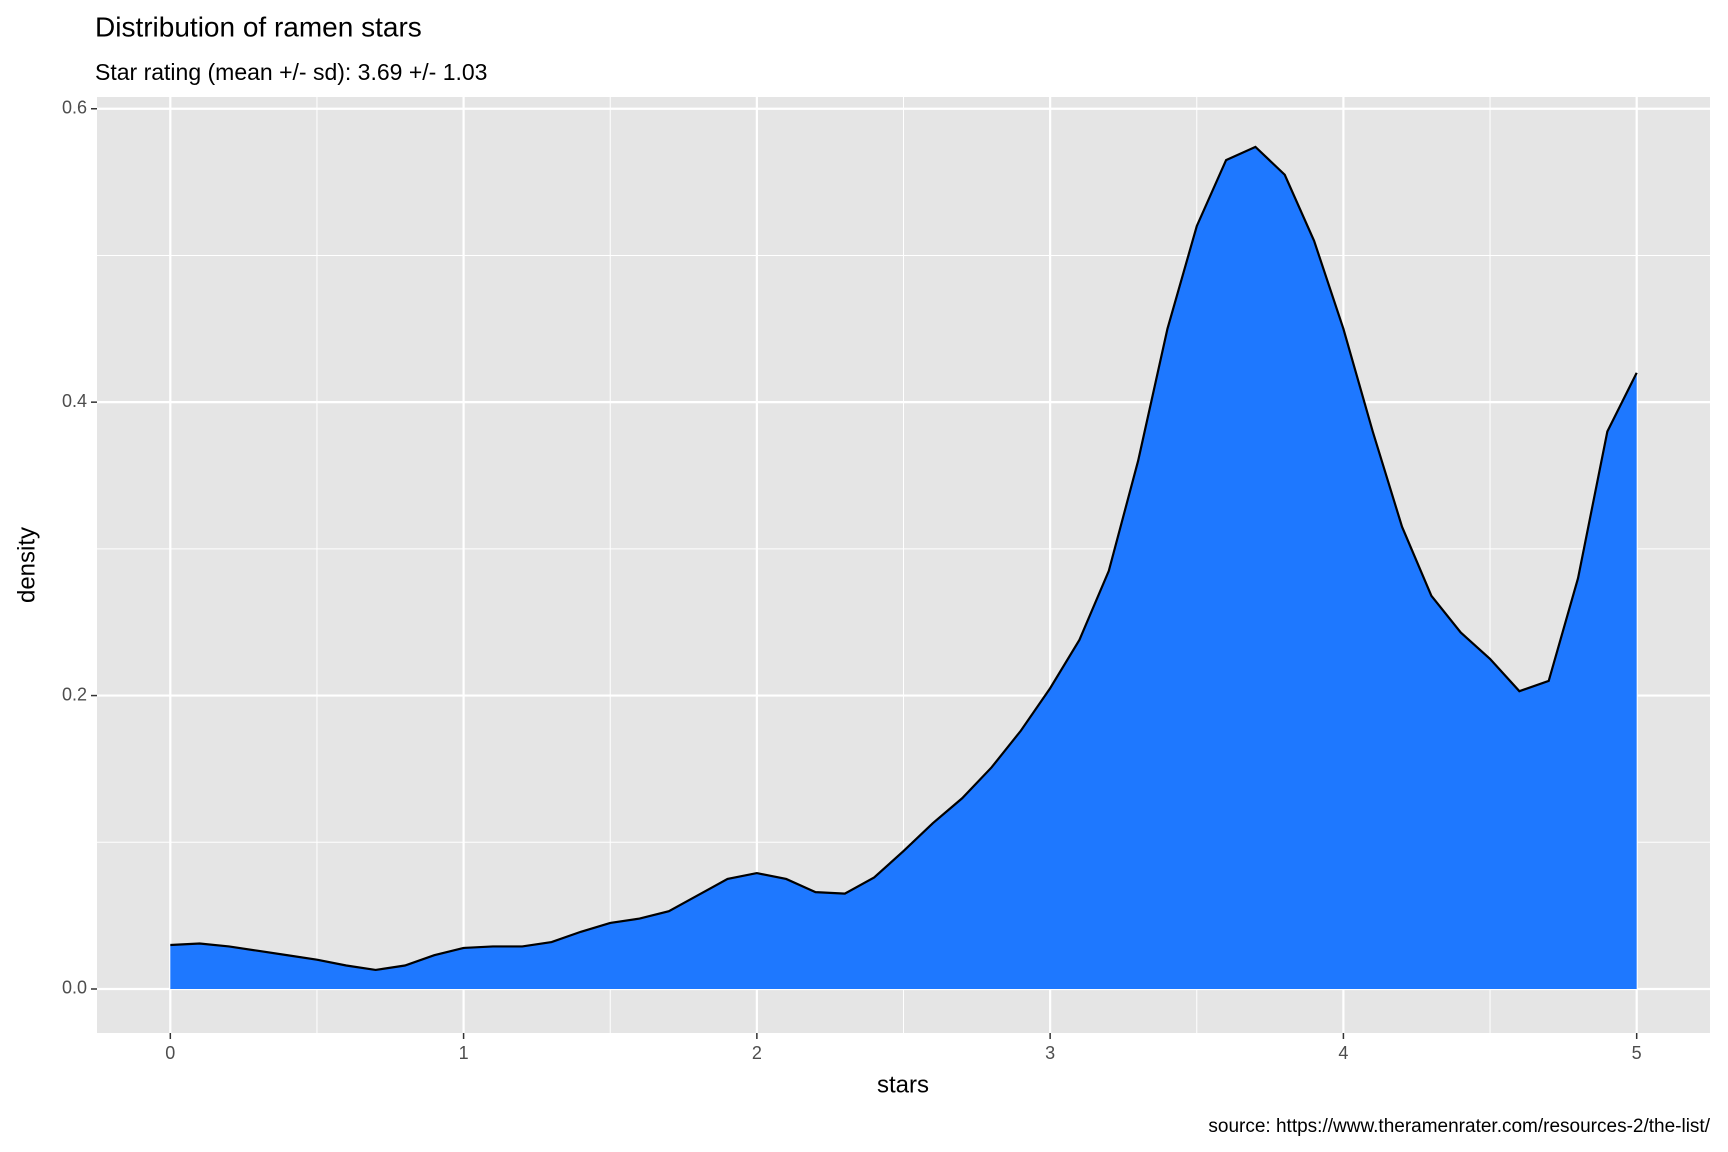 This screenshot has width=1728, height=1152. What do you see at coordinates (74, 988) in the screenshot?
I see `y-tick-label: 0.0` at bounding box center [74, 988].